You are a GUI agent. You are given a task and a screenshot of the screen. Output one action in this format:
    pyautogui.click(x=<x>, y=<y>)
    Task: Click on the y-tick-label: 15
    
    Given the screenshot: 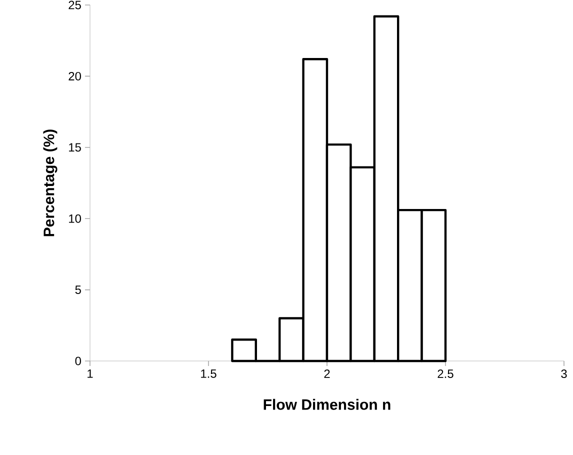 What is the action you would take?
    pyautogui.click(x=75, y=147)
    